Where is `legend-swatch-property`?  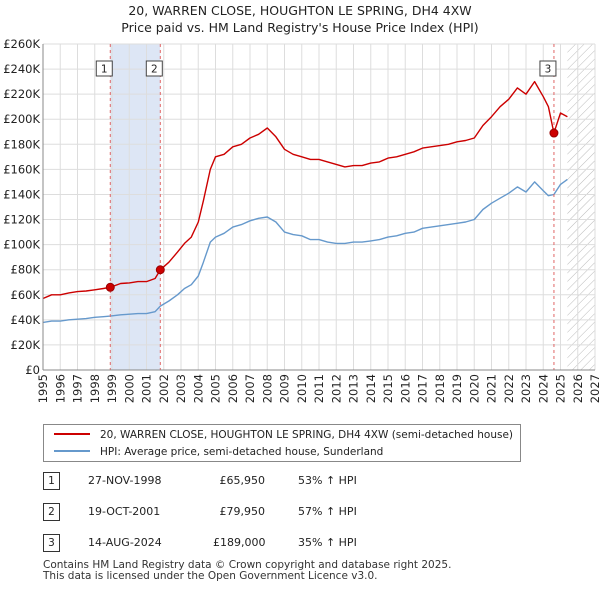
legend-swatch-property is located at coordinates (72, 434).